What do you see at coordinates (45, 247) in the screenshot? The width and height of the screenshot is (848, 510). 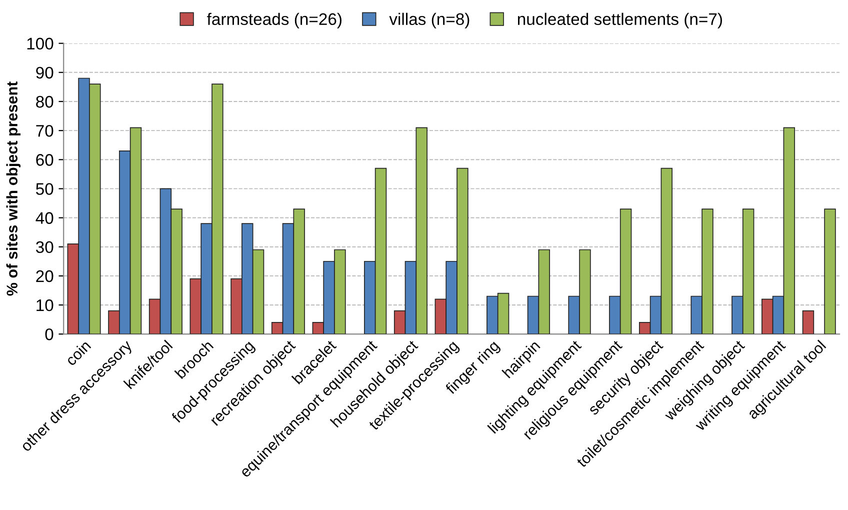 I see `y-tick-label: 30` at bounding box center [45, 247].